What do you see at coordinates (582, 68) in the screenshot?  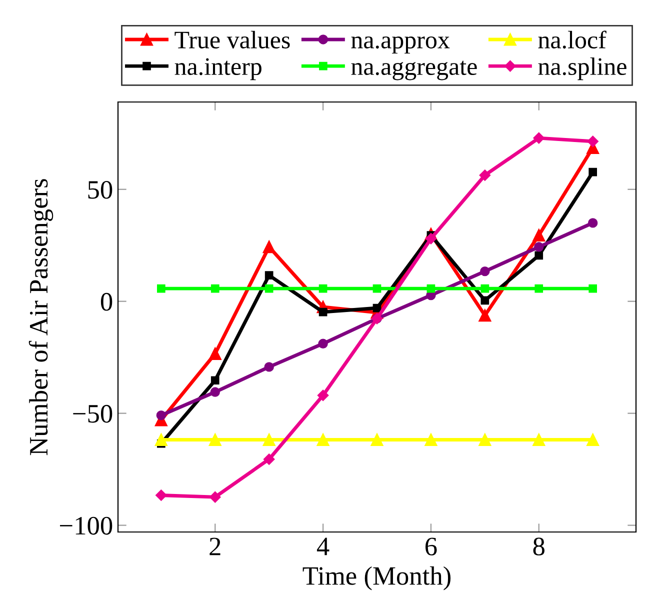 I see `legend-label: na.spline` at bounding box center [582, 68].